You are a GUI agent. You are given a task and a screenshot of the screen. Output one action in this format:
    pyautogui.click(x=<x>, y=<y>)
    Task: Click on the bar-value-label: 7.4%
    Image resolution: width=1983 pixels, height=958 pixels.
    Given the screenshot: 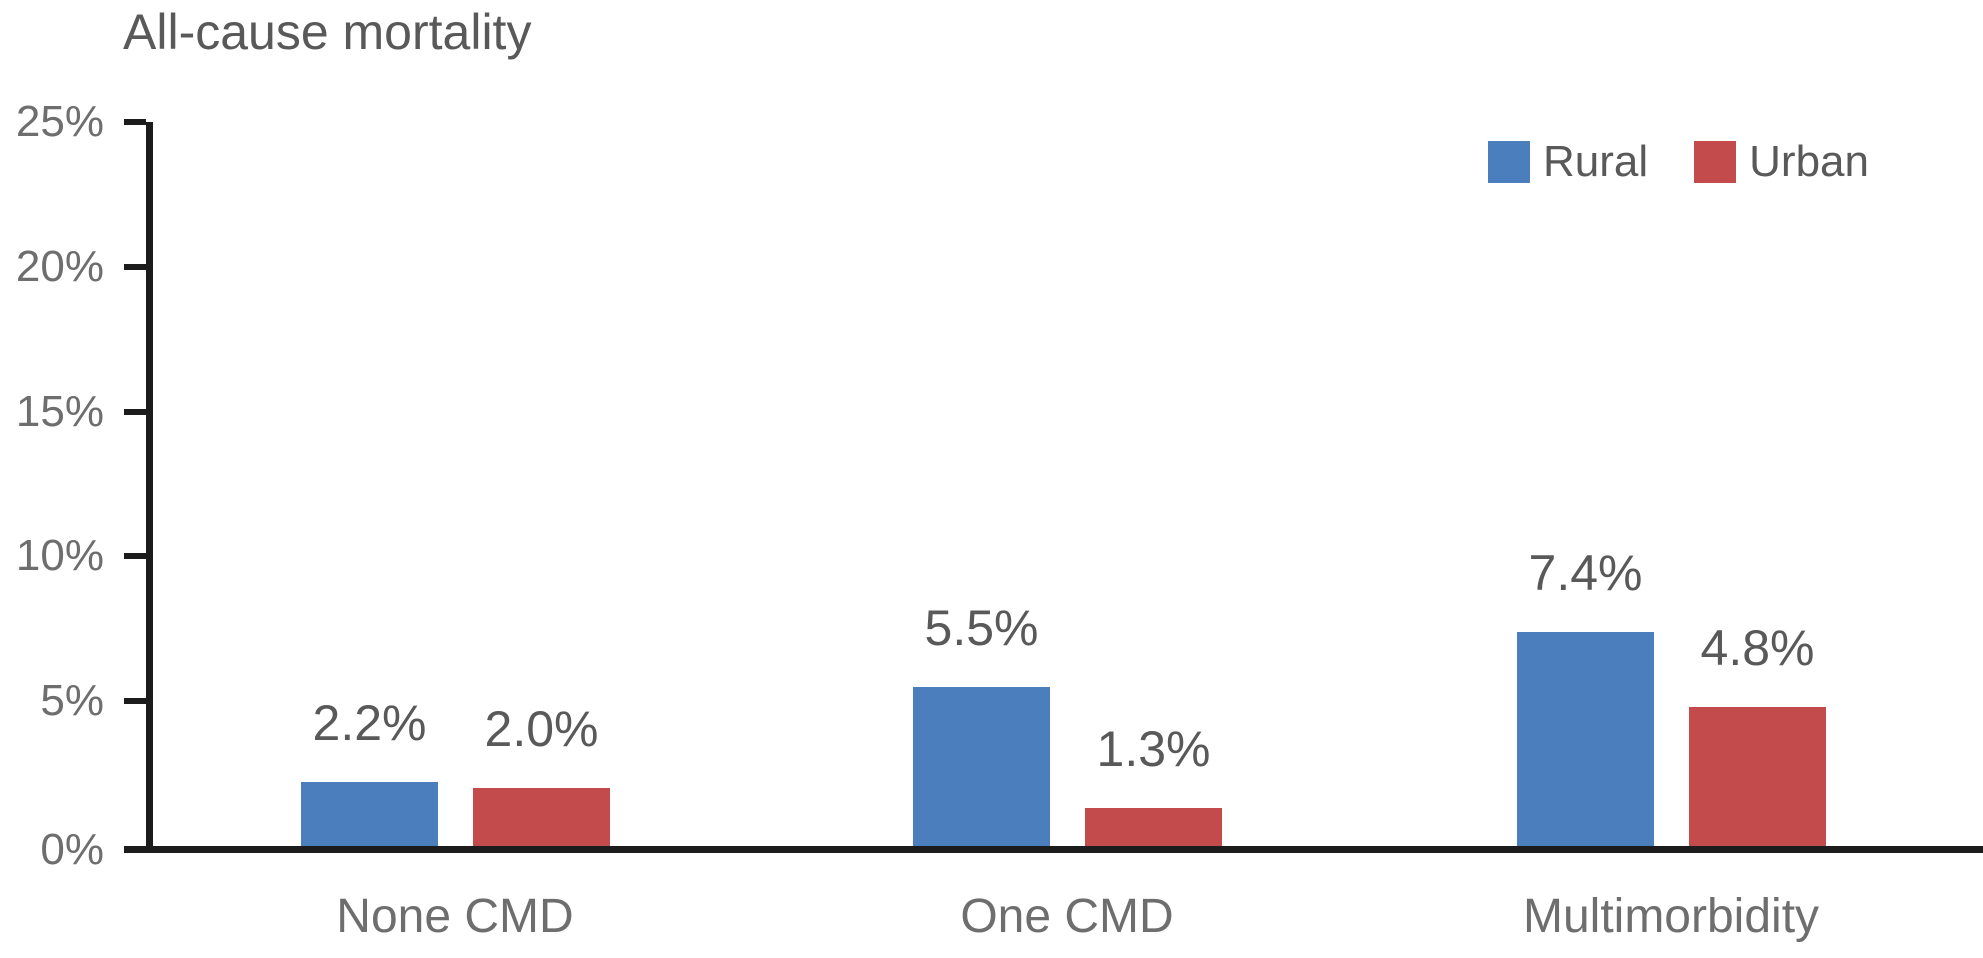 What is the action you would take?
    pyautogui.click(x=1585, y=573)
    